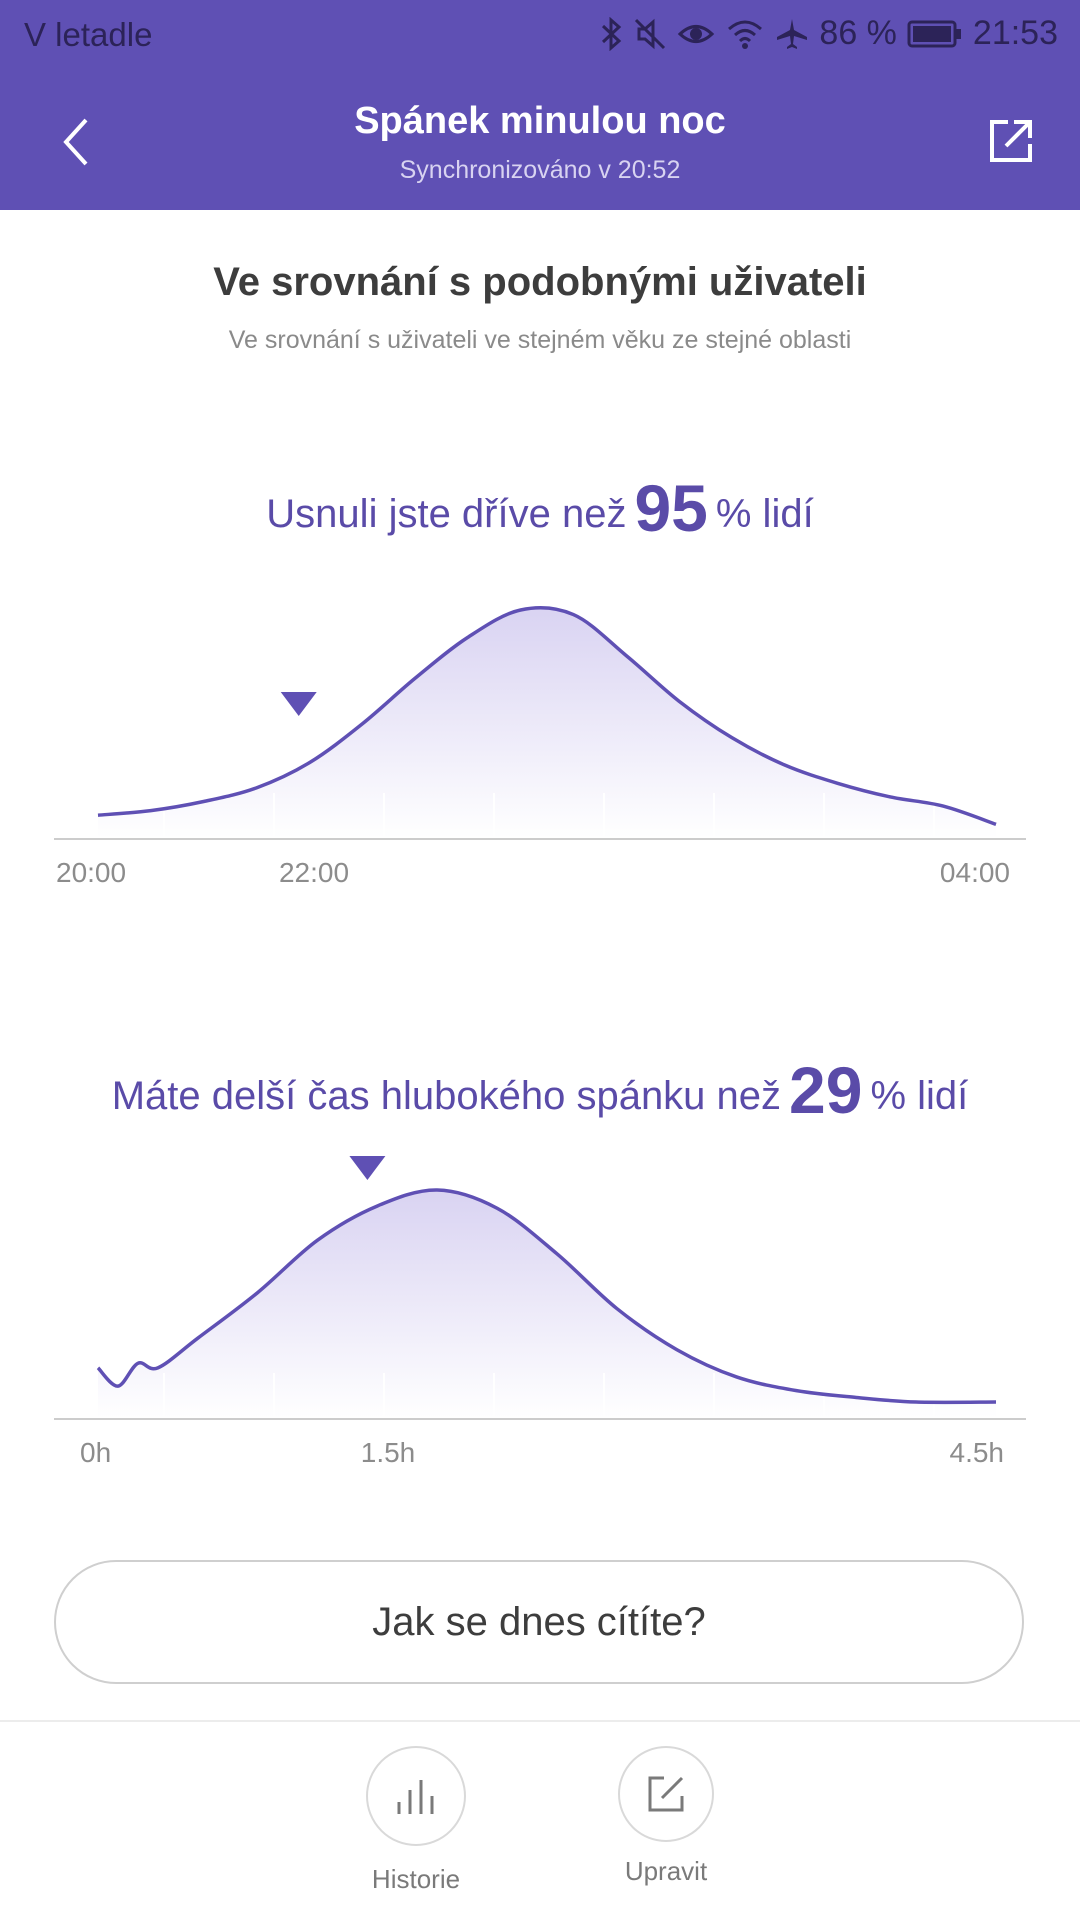 The width and height of the screenshot is (1080, 1920). I want to click on battery-percent: 86 %, so click(858, 33).